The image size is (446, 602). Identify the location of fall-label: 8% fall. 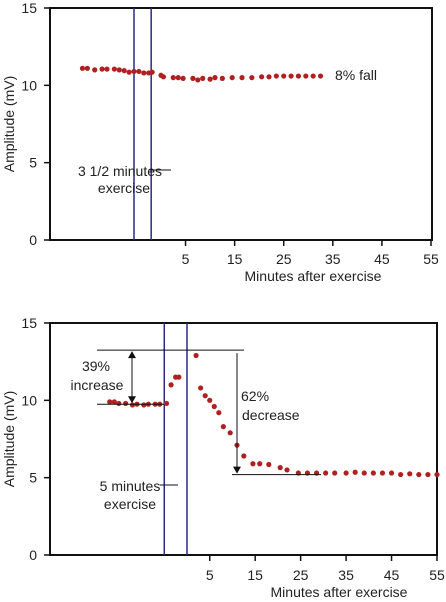
(356, 75).